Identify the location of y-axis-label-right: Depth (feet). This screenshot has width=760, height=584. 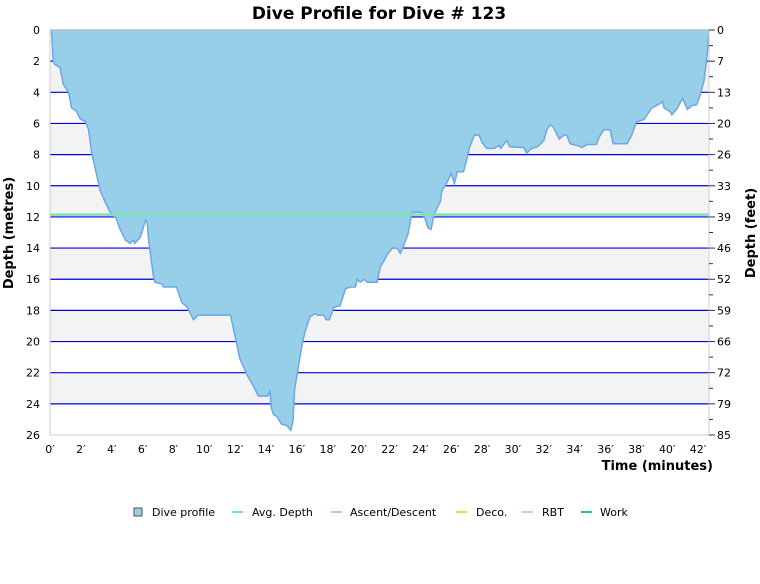
(751, 233).